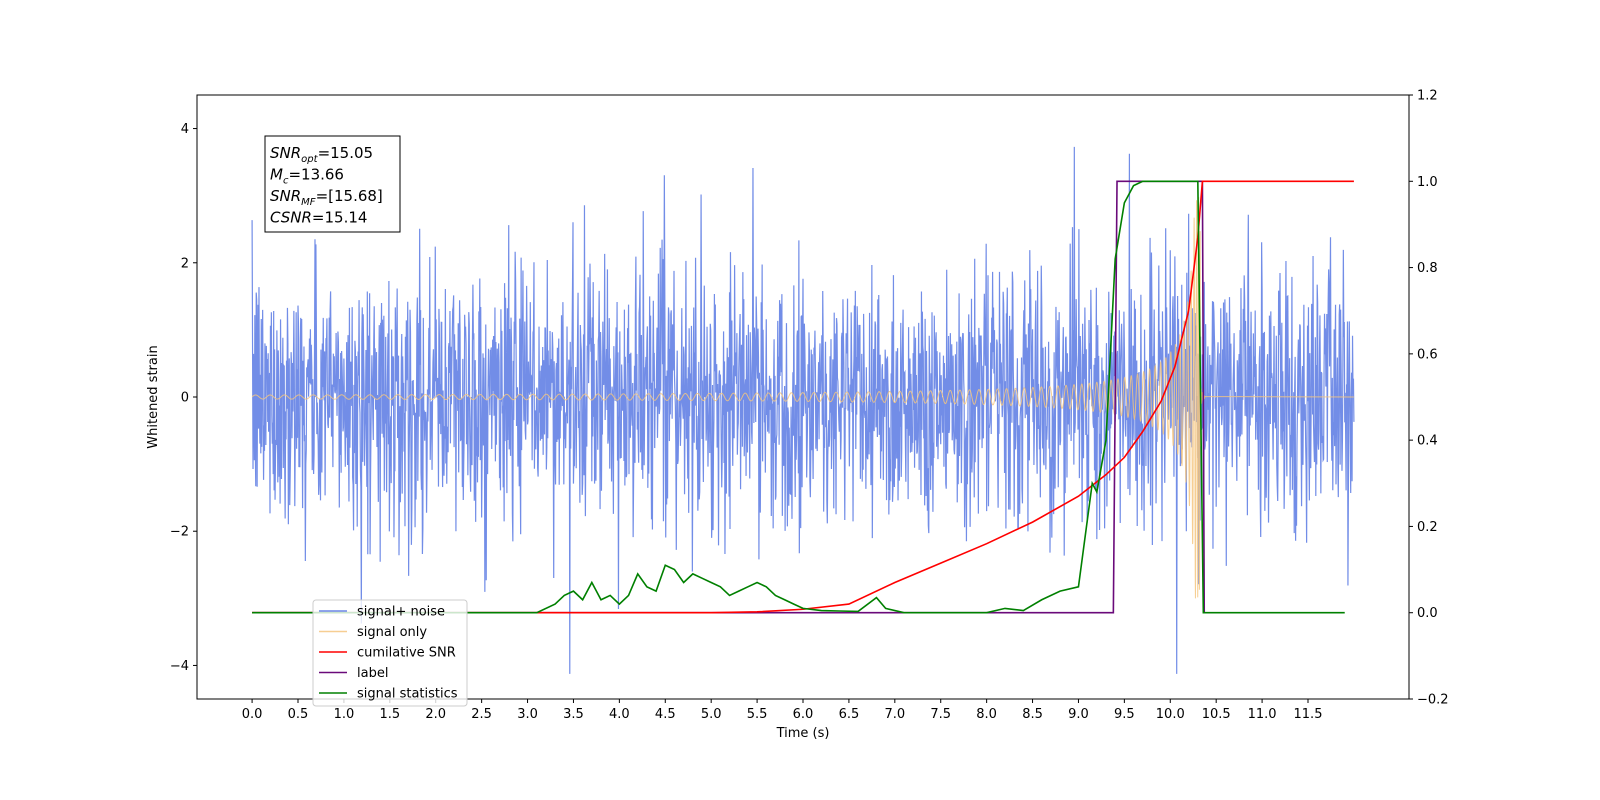 The width and height of the screenshot is (1600, 800). I want to click on info-box-line: CSNR=15.14, so click(318, 218).